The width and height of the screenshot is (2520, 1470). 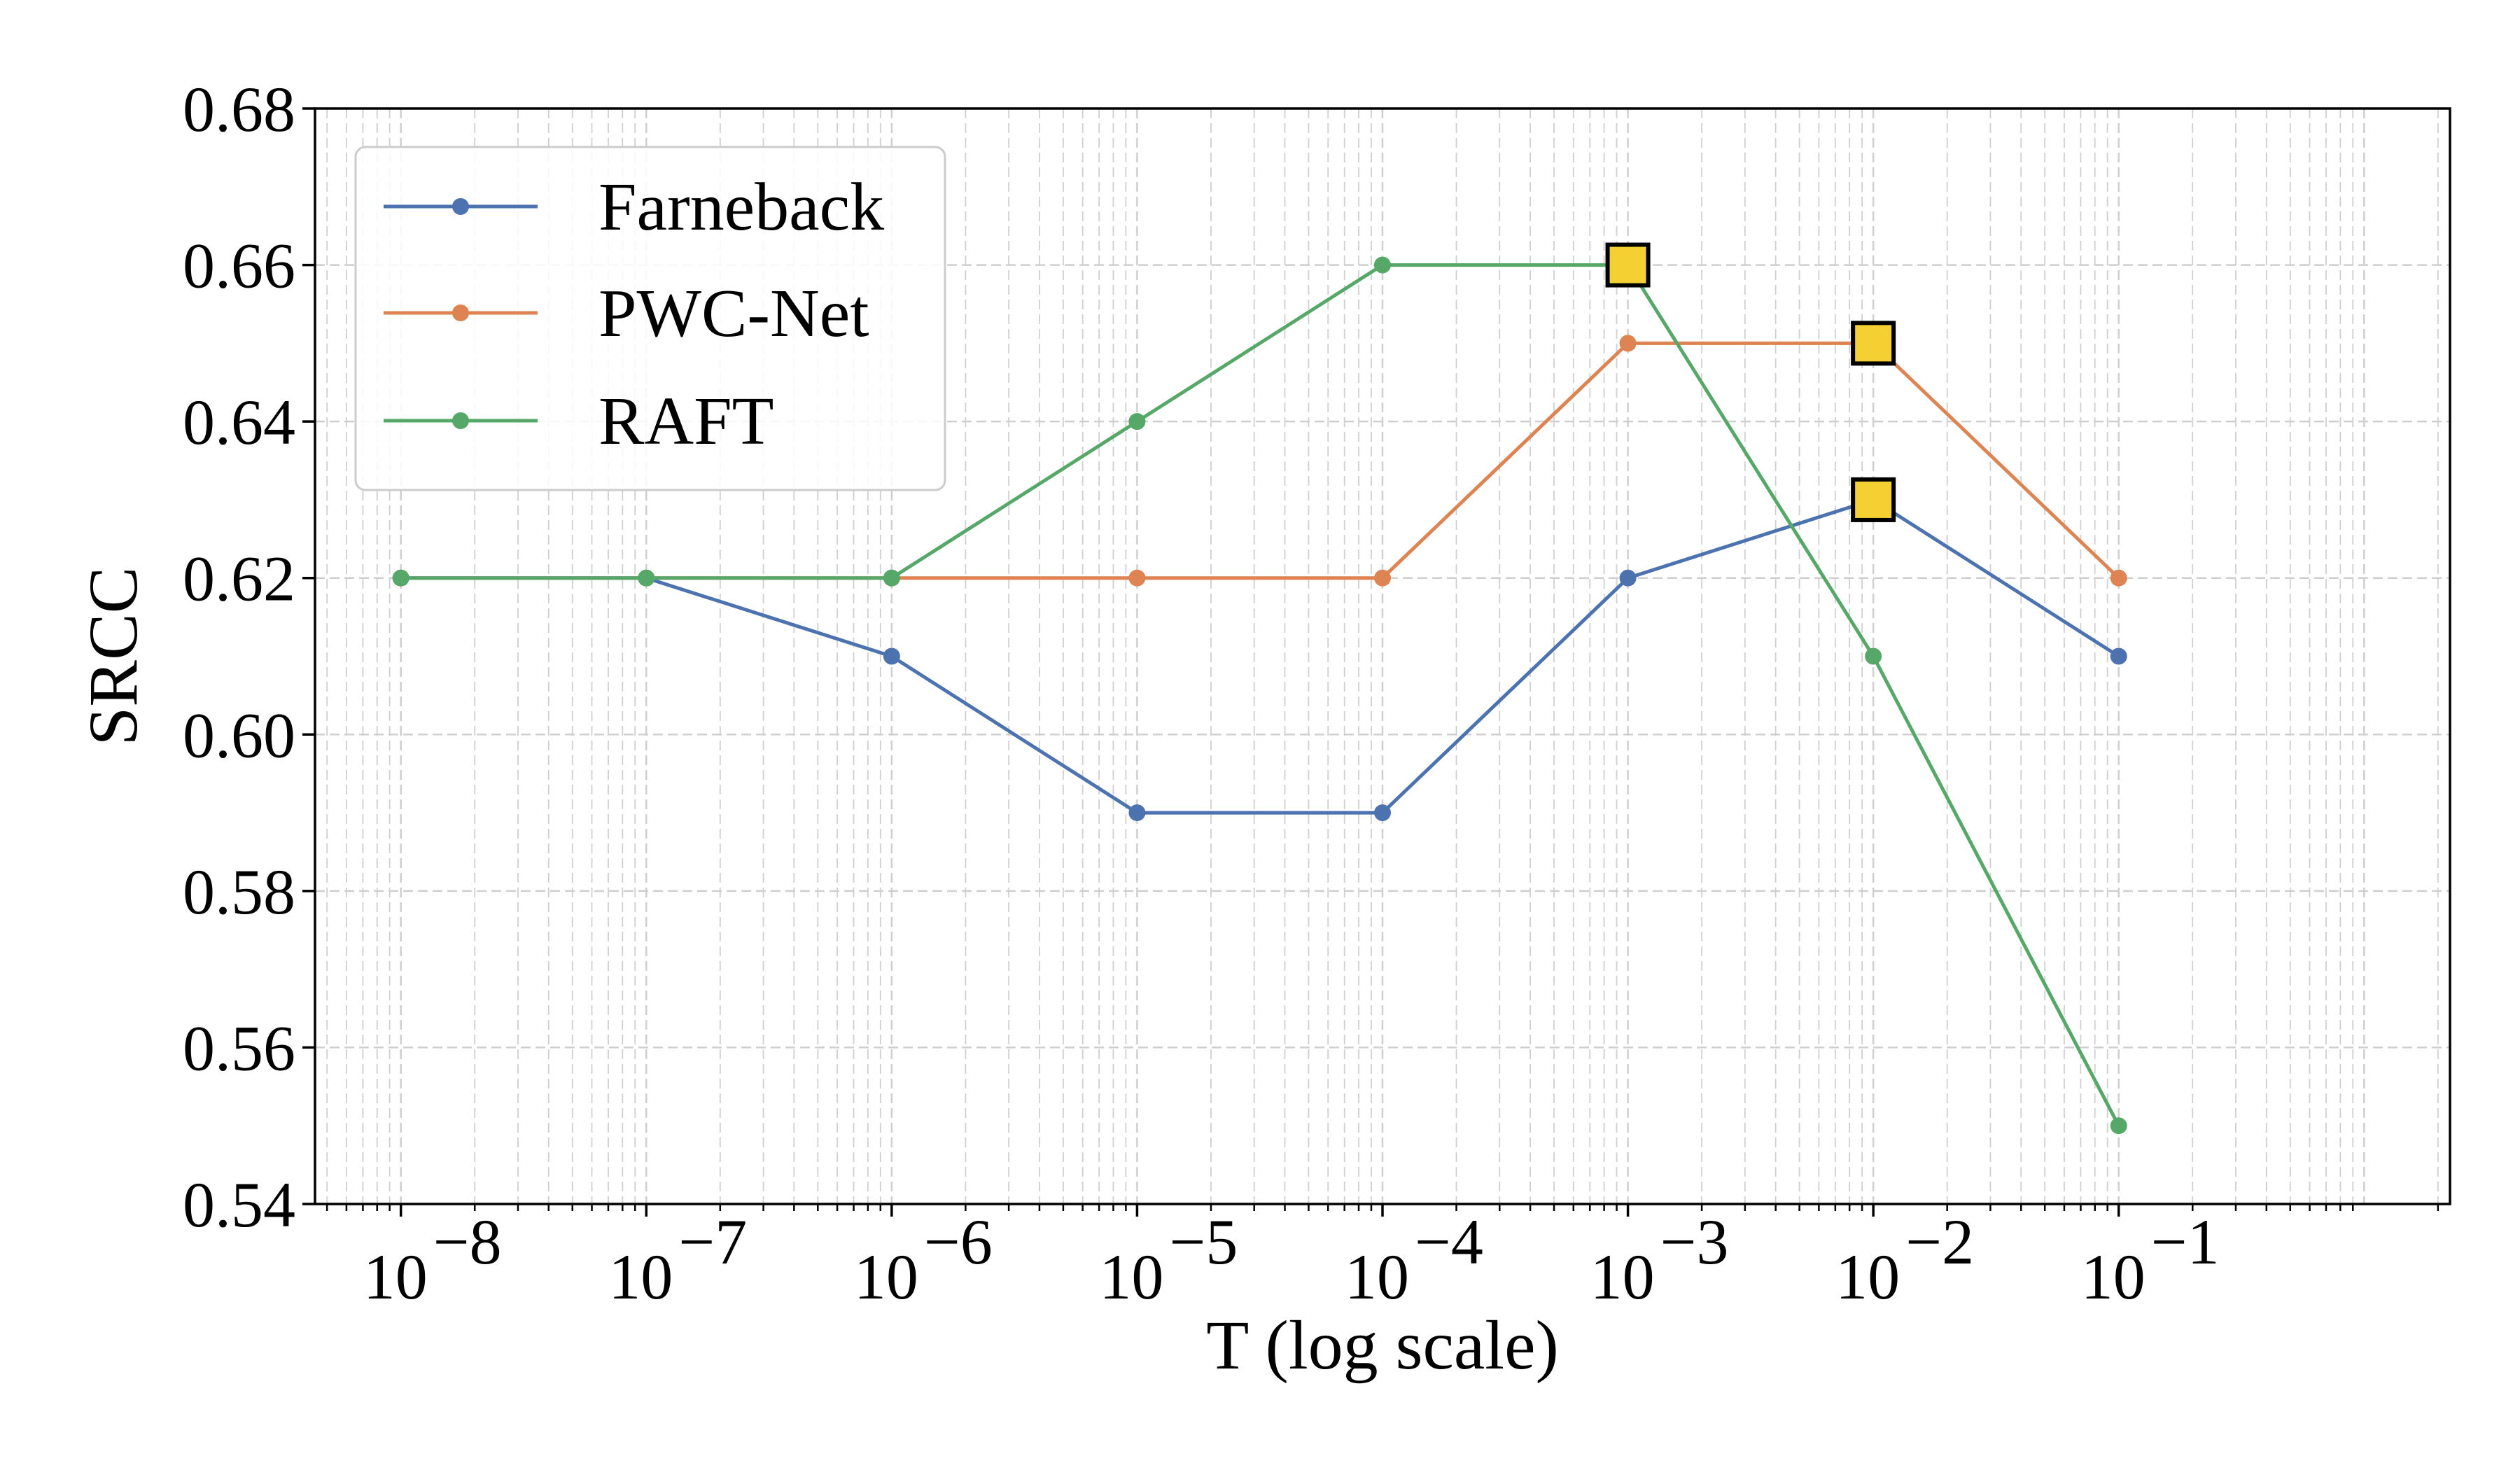 What do you see at coordinates (958, 1242) in the screenshot?
I see `x-tick-exponent: −6` at bounding box center [958, 1242].